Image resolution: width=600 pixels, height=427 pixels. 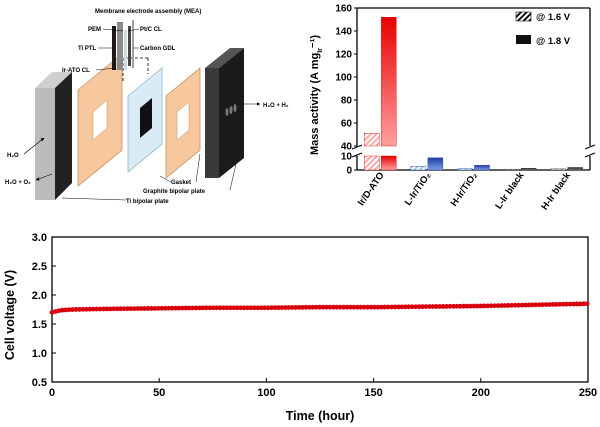 I want to click on ptc-cl-label: Pt/C CL, so click(x=151, y=30).